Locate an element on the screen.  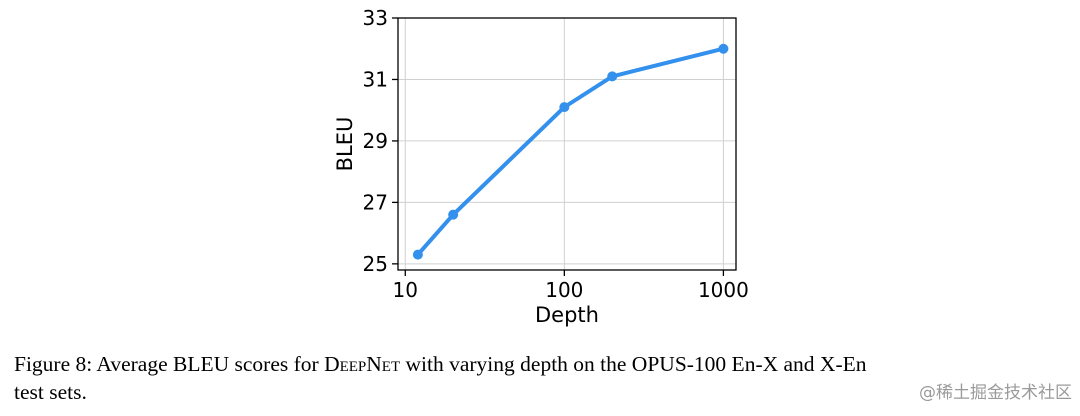
y-tick-label: 31 is located at coordinates (375, 79).